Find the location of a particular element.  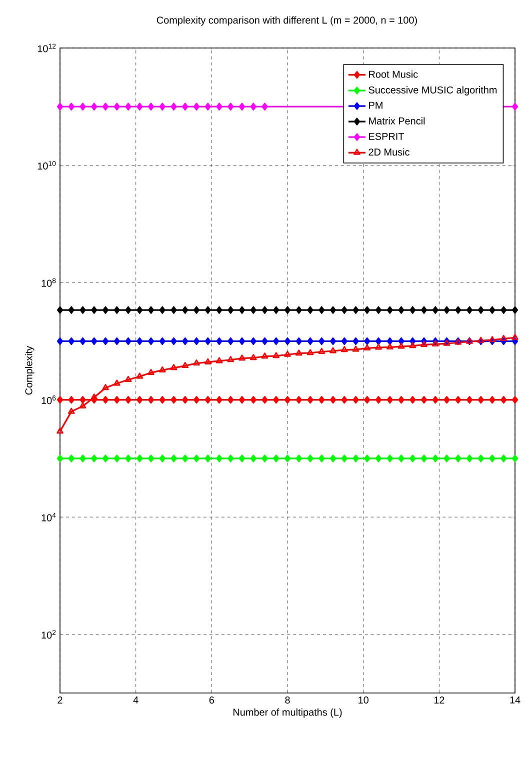

legend-label: PM is located at coordinates (375, 105).